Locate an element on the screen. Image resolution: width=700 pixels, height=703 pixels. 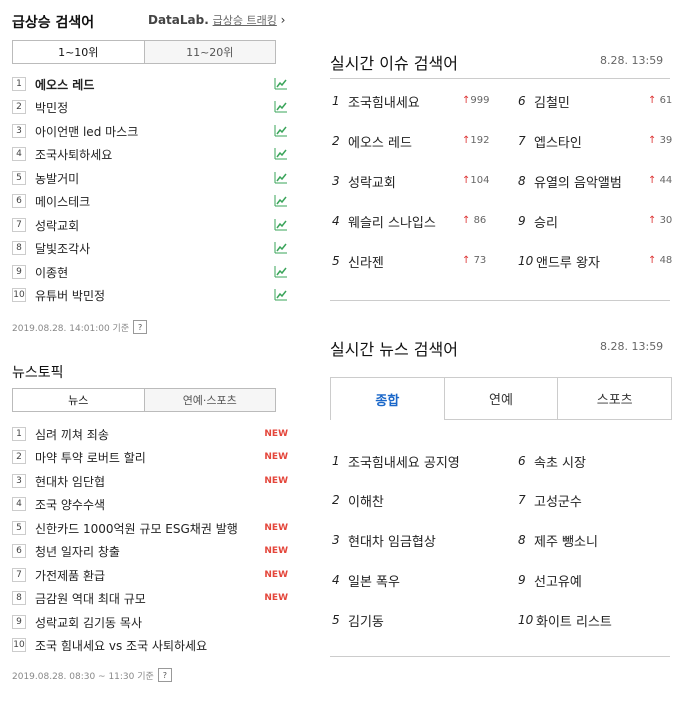
keyword: 김기동 is located at coordinates (366, 622).